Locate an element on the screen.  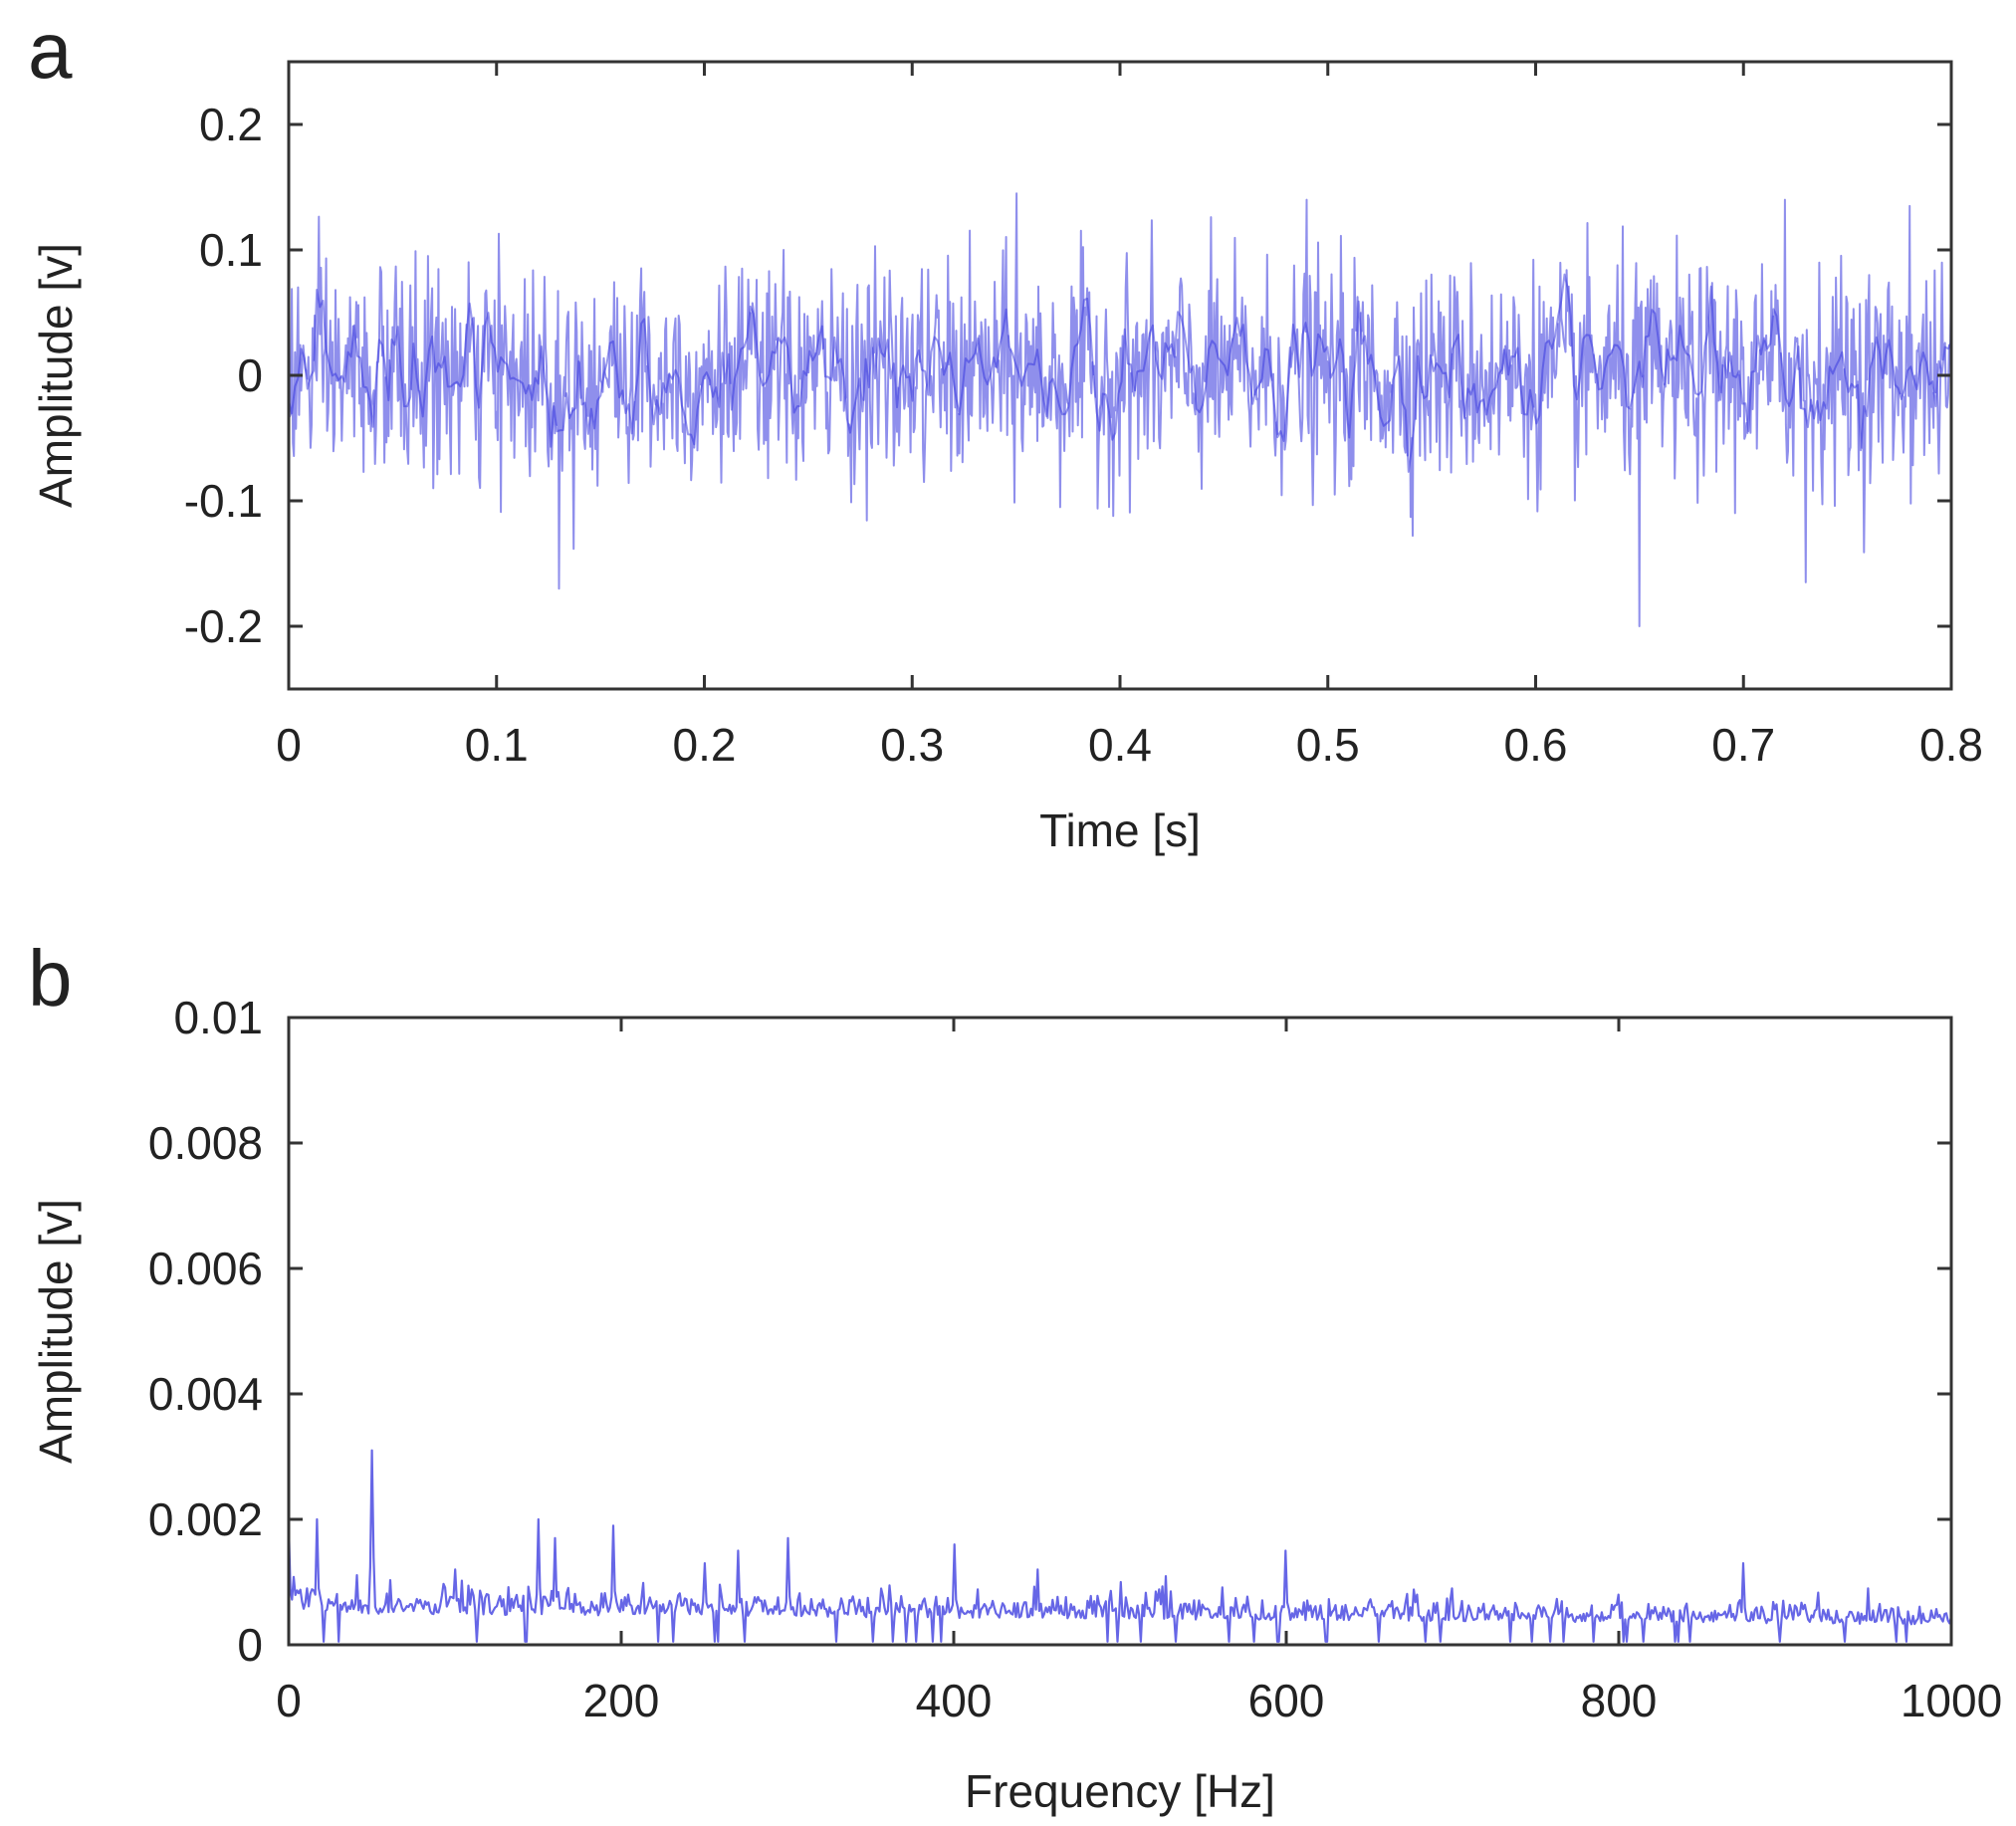
panel-a-y-tick-label: 0.2 is located at coordinates (231, 124).